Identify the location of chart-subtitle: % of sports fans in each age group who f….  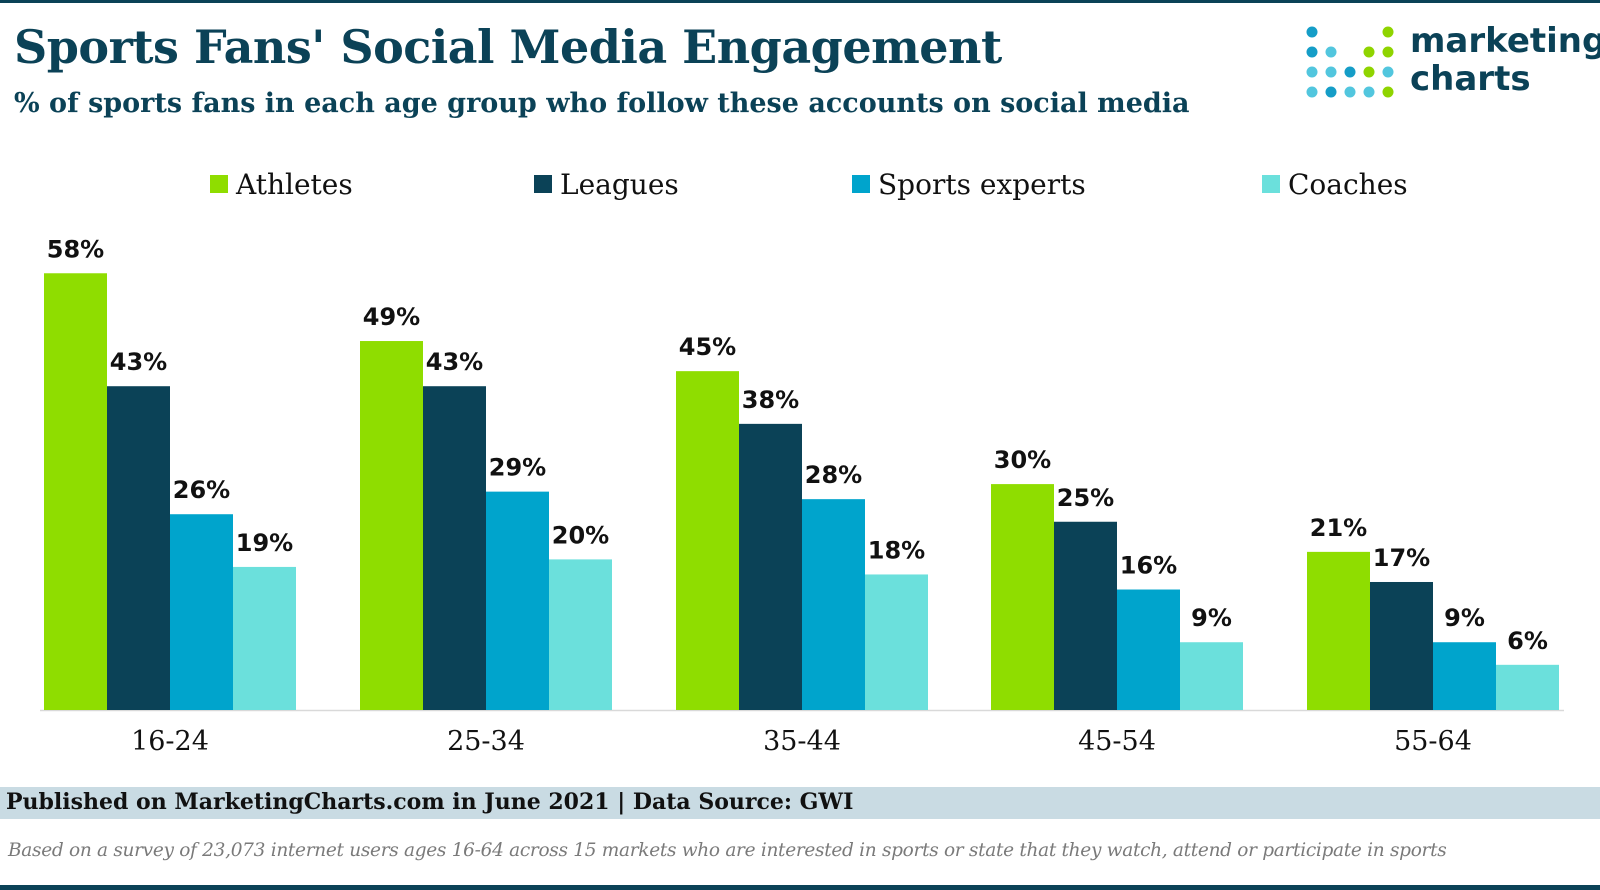
(602, 103).